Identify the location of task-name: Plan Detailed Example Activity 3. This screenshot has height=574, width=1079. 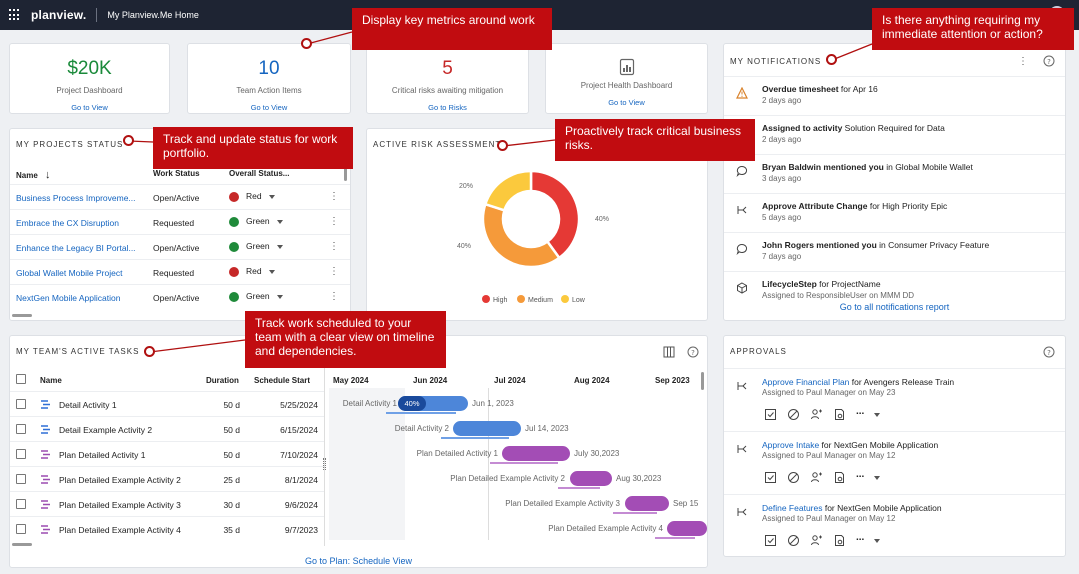
(120, 505).